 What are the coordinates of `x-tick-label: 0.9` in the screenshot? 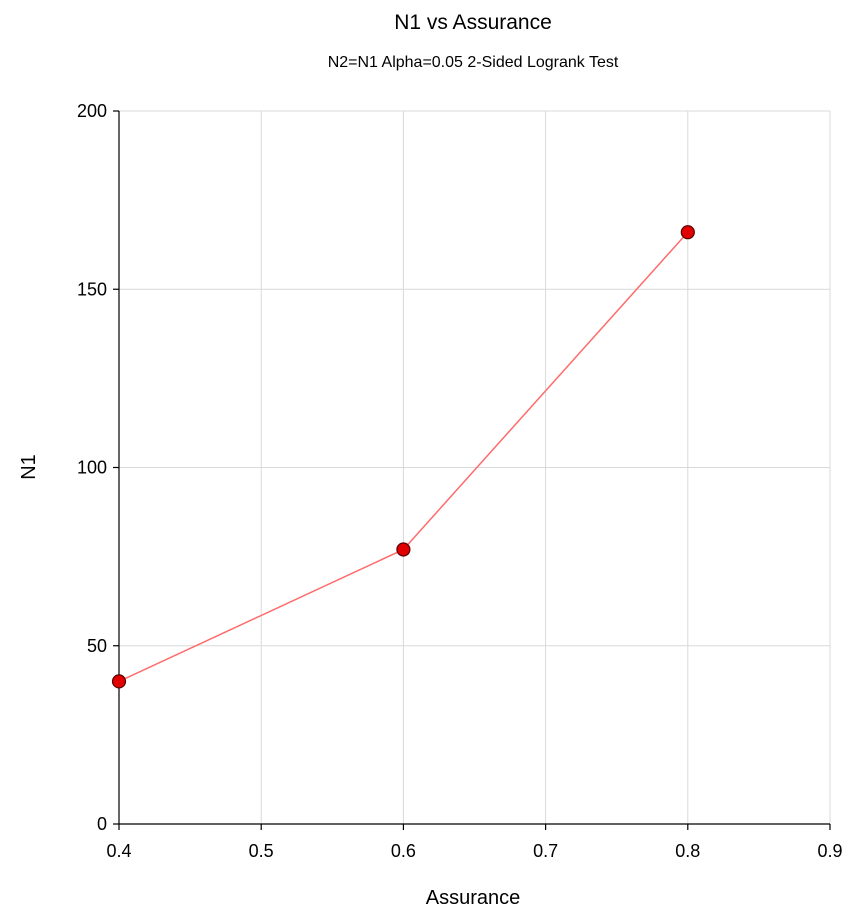 It's located at (829, 851).